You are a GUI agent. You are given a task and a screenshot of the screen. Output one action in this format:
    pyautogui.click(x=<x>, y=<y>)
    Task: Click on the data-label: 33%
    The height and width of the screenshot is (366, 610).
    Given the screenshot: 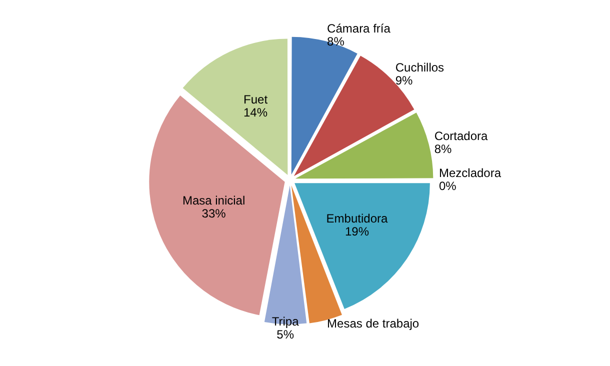 What is the action you would take?
    pyautogui.click(x=214, y=213)
    